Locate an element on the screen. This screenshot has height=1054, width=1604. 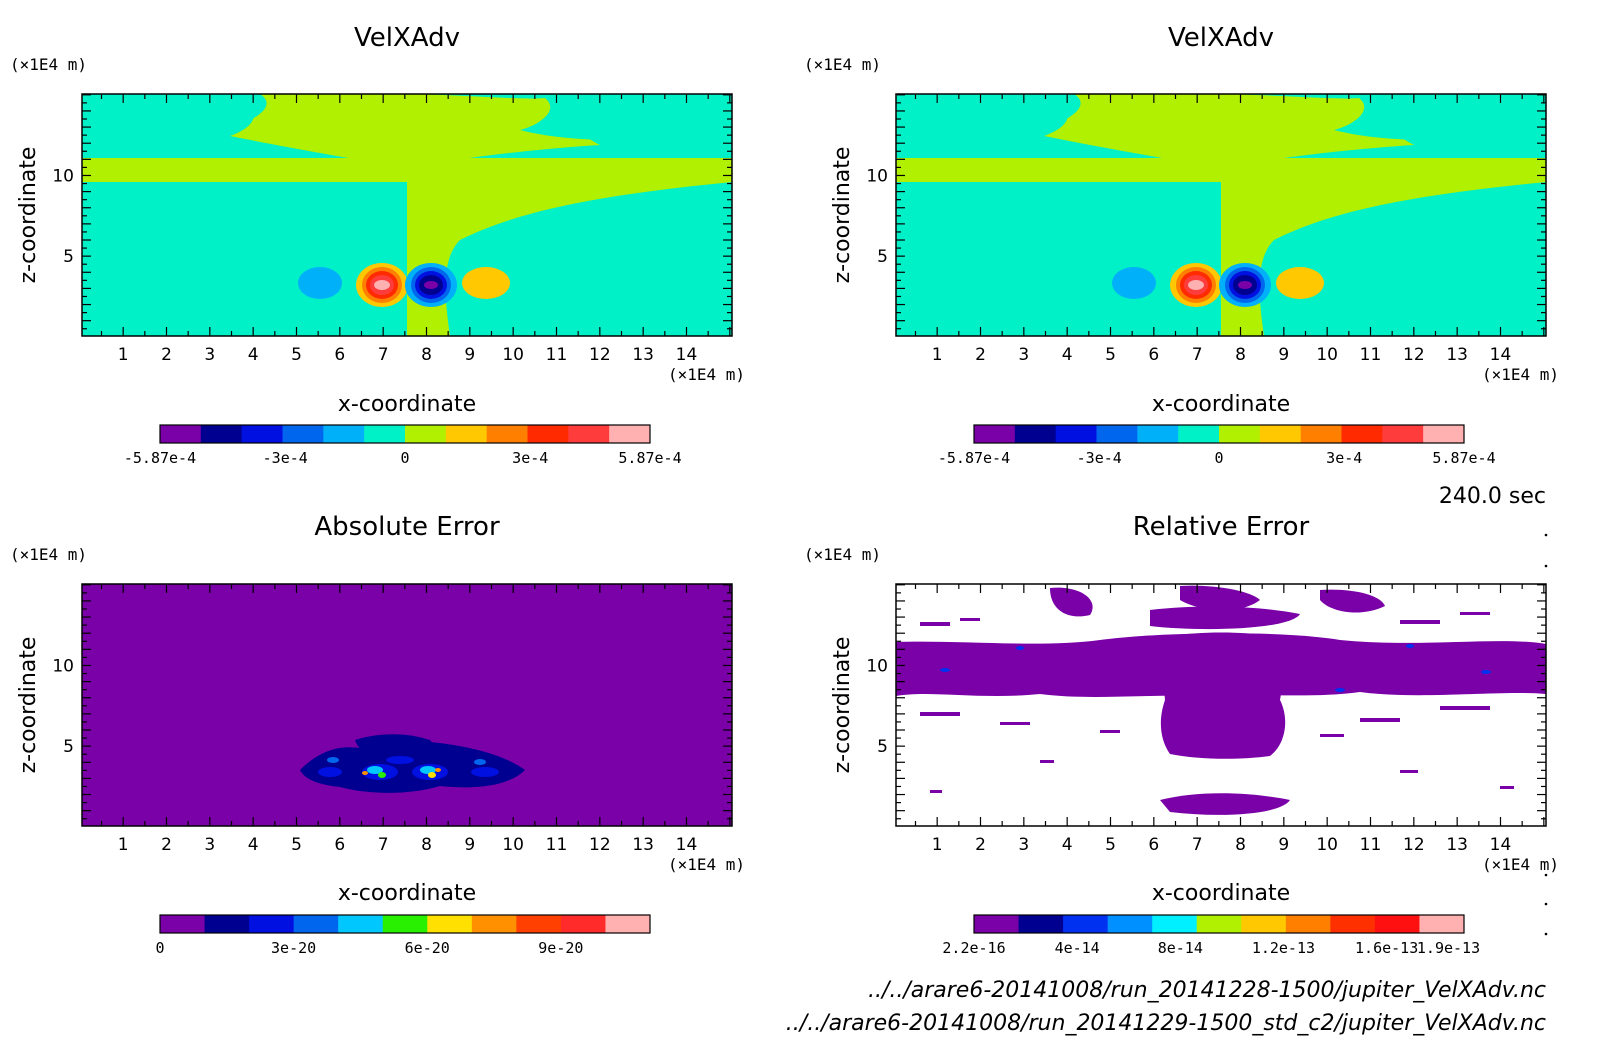
x-tick-label: 1 is located at coordinates (123, 845).